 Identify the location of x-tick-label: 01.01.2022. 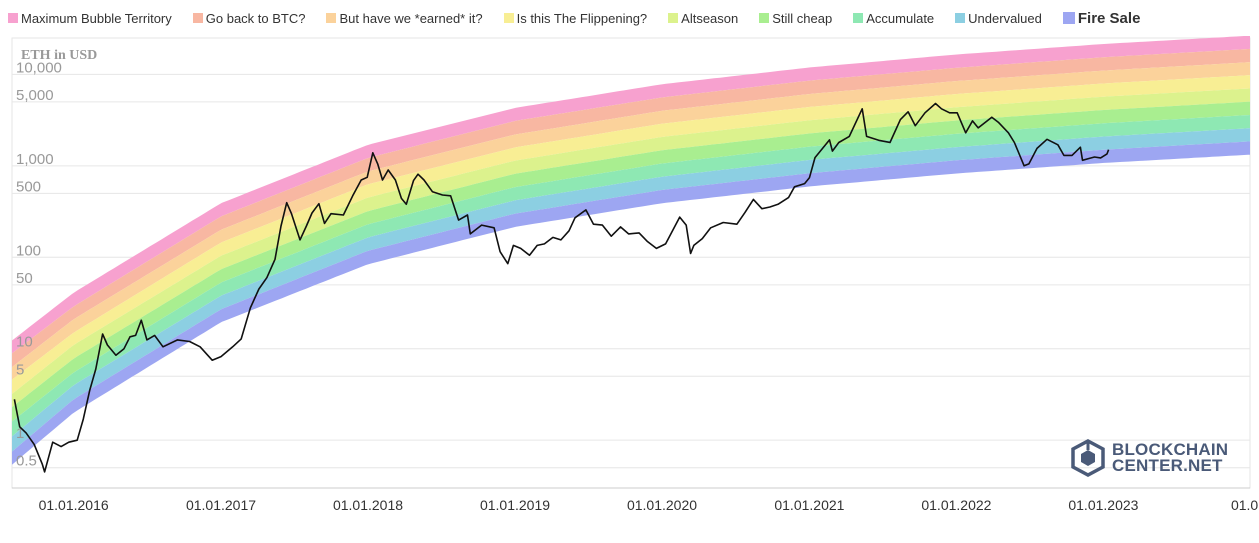
(956, 505).